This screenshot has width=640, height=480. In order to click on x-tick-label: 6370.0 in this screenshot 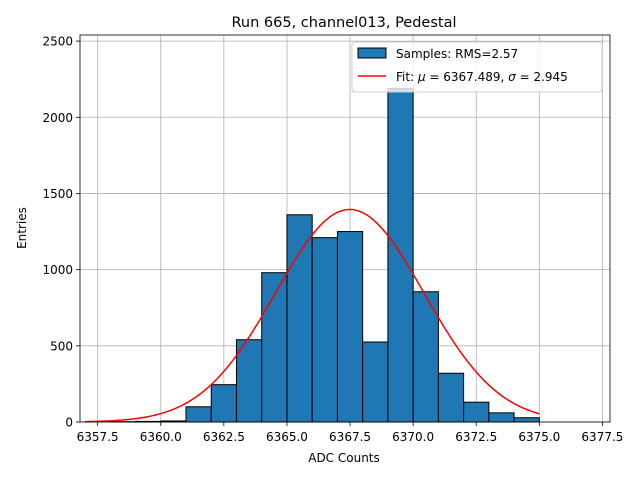, I will do `click(413, 437)`.